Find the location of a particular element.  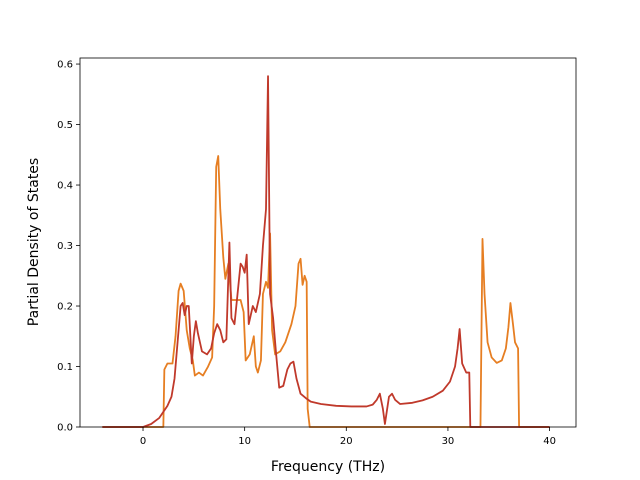

x-tick-label: 10 is located at coordinates (244, 441).